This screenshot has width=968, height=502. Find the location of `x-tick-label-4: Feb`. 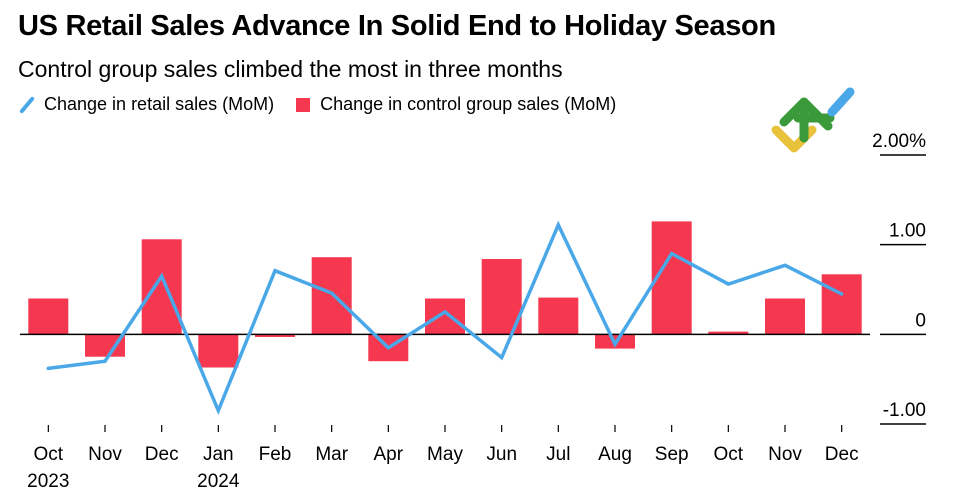

x-tick-label-4: Feb is located at coordinates (275, 454).